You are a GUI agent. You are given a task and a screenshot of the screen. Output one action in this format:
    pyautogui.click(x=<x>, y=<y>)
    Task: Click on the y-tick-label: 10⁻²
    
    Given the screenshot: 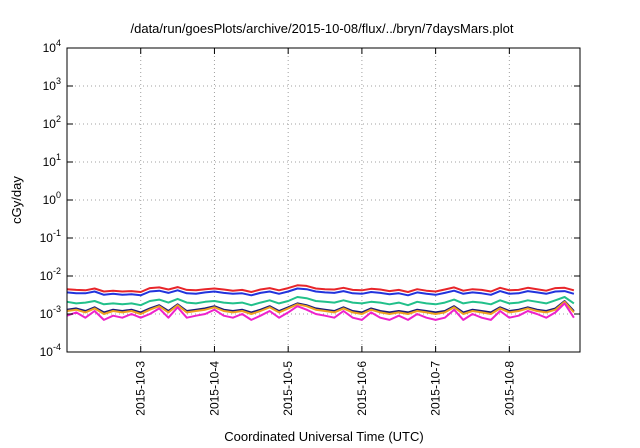 What is the action you would take?
    pyautogui.click(x=50, y=274)
    